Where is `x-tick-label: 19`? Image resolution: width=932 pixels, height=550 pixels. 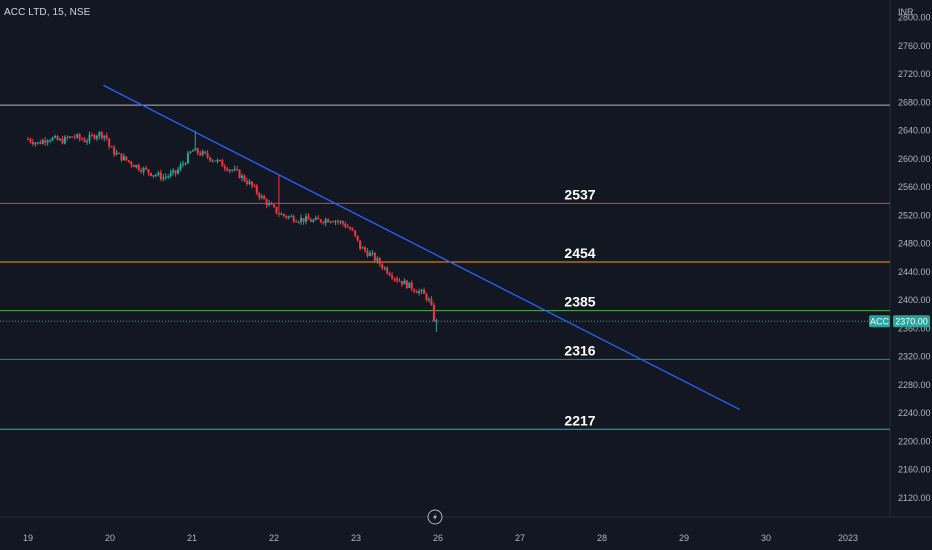
x-tick-label: 19 is located at coordinates (28, 538).